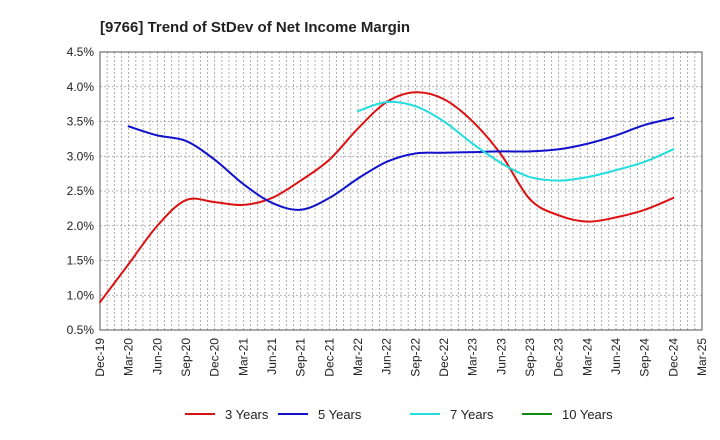  I want to click on legend-label-2: 7 Years, so click(472, 414).